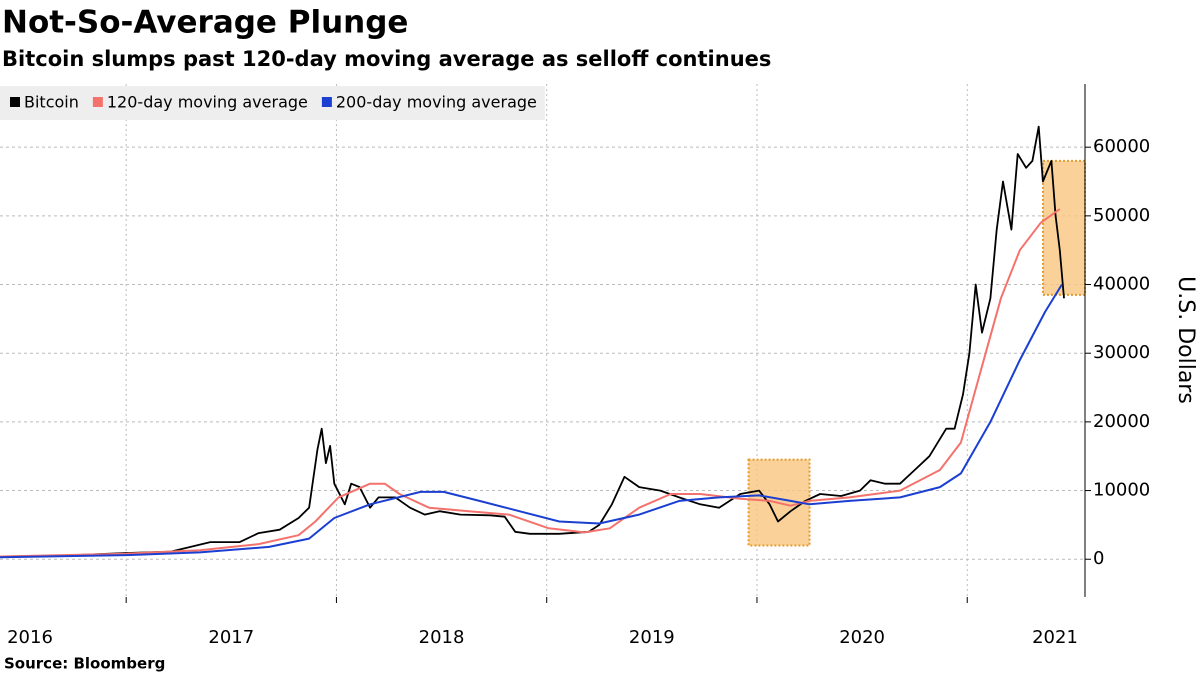 This screenshot has height=675, width=1200. I want to click on x-tick-label: 2019, so click(652, 637).